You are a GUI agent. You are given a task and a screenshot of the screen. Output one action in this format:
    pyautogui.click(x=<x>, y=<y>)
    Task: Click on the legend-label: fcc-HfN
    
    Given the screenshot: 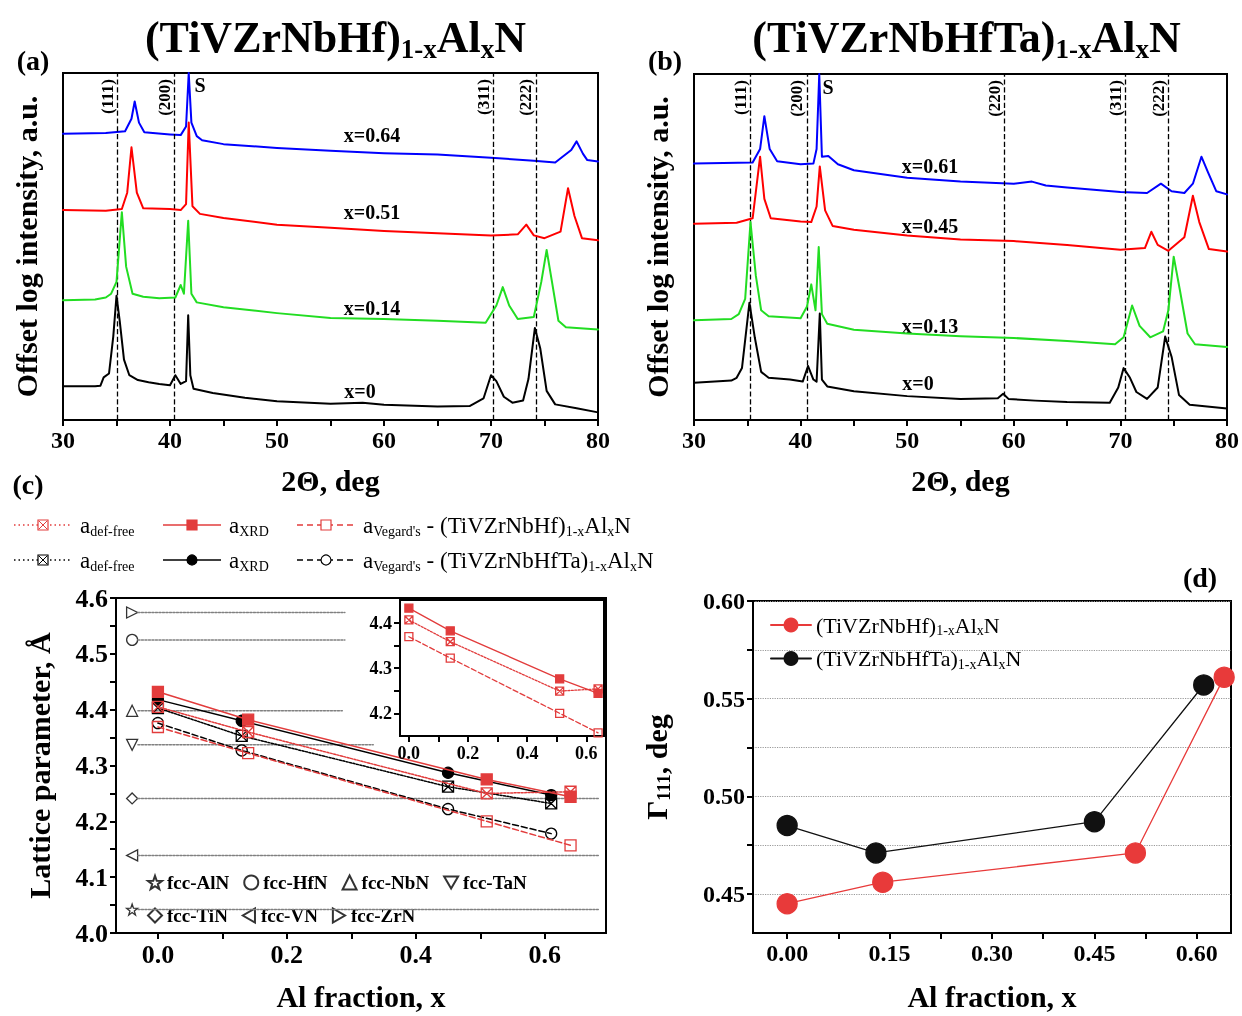 What is the action you would take?
    pyautogui.click(x=295, y=882)
    